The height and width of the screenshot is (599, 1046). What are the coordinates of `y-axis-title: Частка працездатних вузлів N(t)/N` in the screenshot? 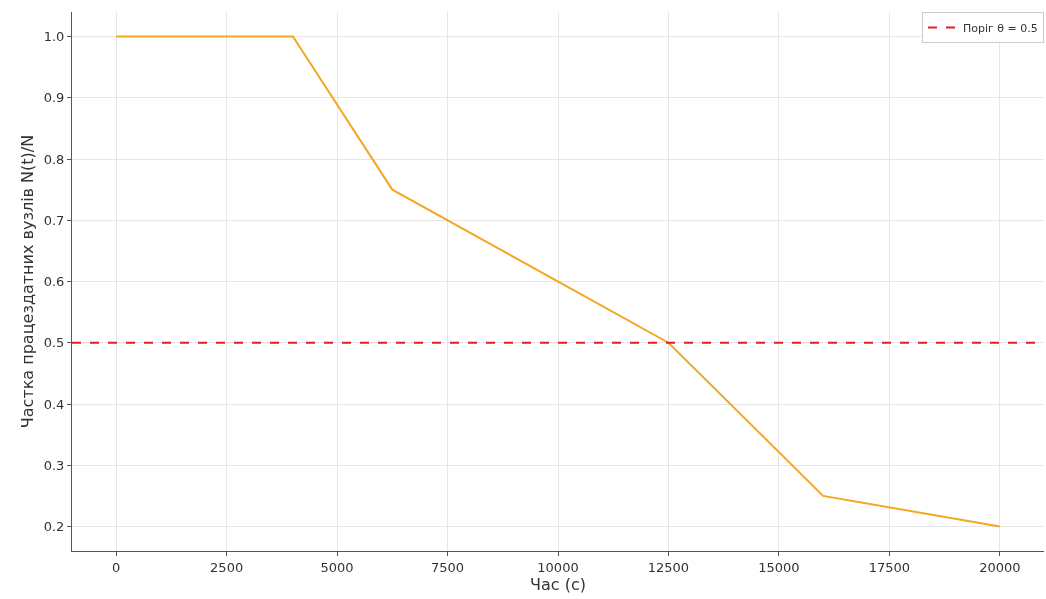 It's located at (27, 281).